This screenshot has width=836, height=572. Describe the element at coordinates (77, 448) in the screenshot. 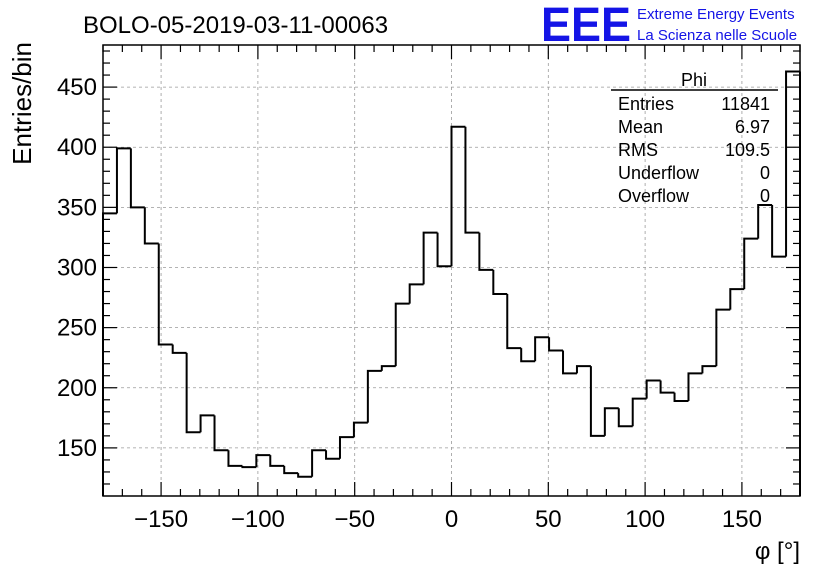

I see `y-tick-label: 150` at that location.